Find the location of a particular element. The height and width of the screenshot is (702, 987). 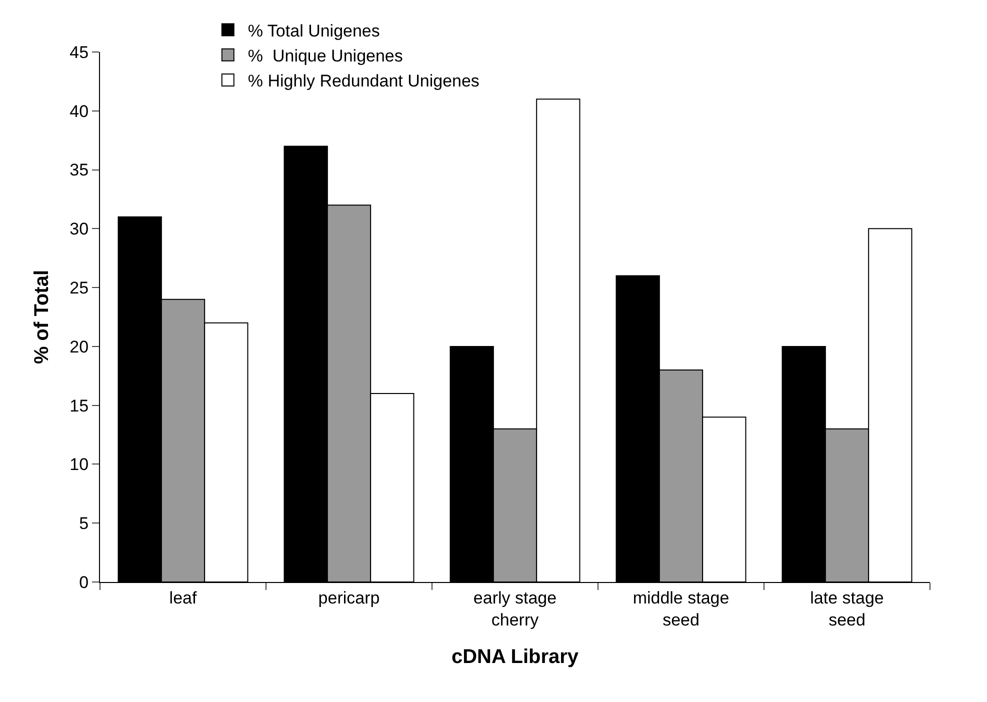

y-tick-label: 35 is located at coordinates (79, 170).